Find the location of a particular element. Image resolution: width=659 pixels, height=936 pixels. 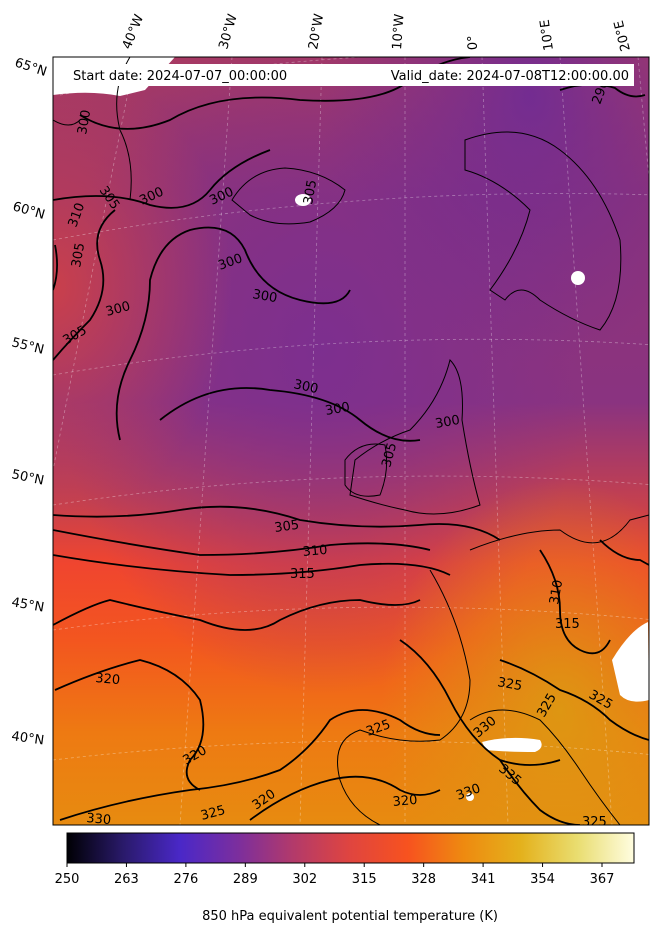

colorbar-tick-label: 341 is located at coordinates (483, 879).